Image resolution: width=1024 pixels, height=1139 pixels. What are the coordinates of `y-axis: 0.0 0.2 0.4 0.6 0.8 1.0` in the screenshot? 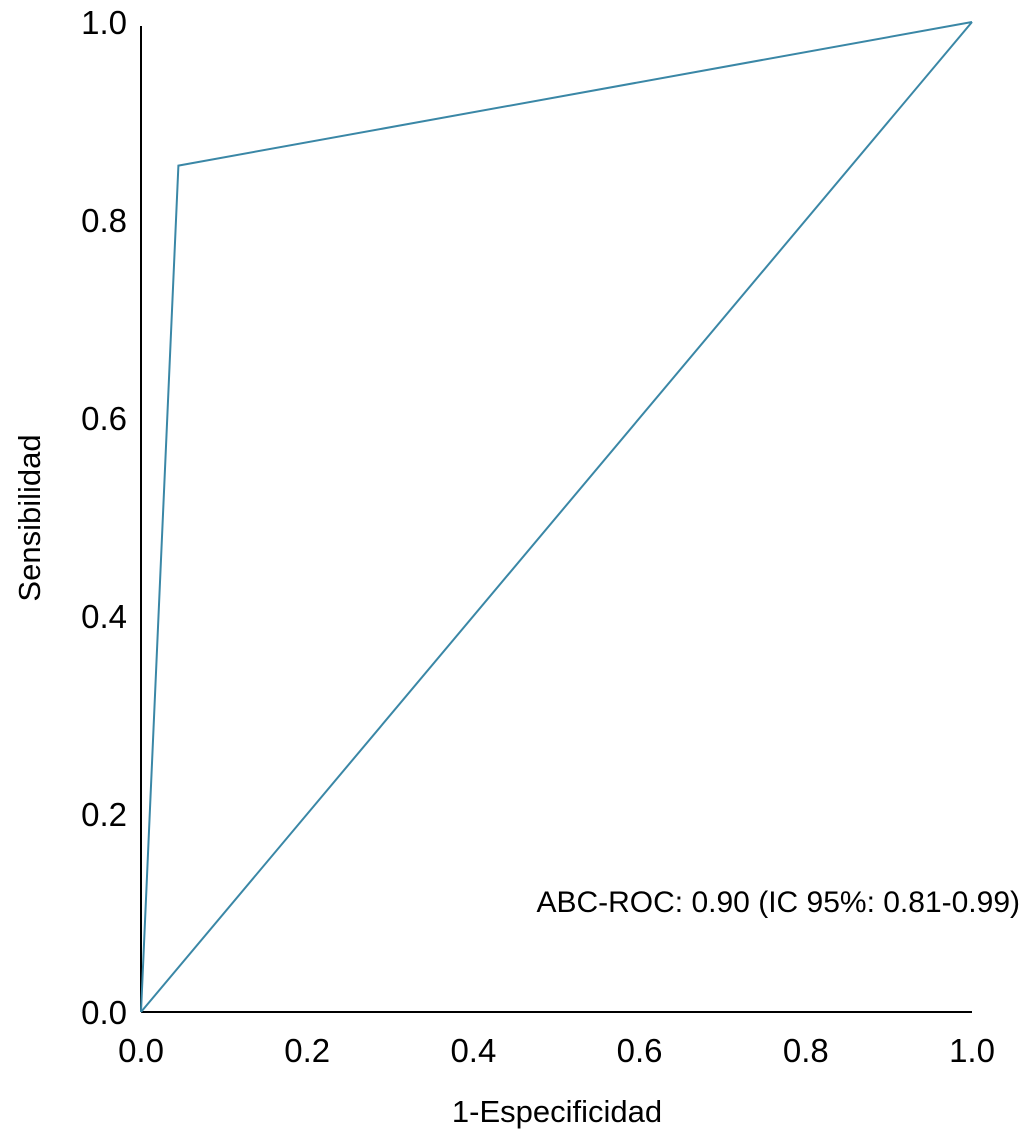 It's located at (111, 517).